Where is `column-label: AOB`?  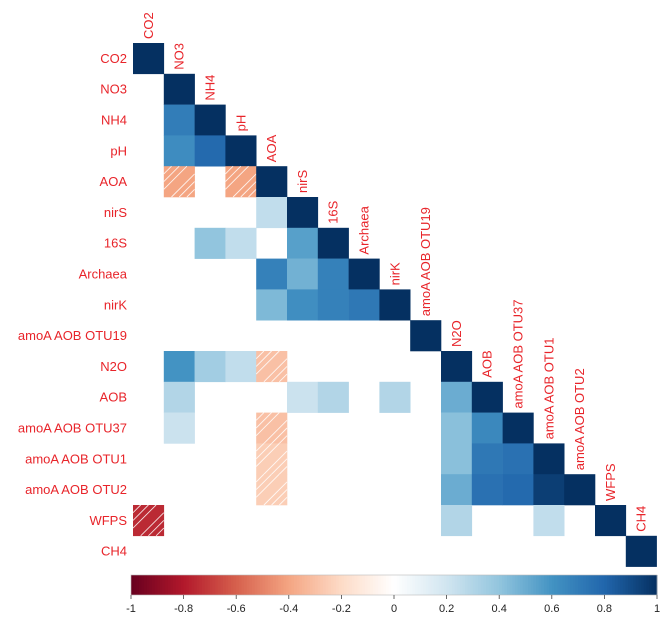 column-label: AOB is located at coordinates (487, 363).